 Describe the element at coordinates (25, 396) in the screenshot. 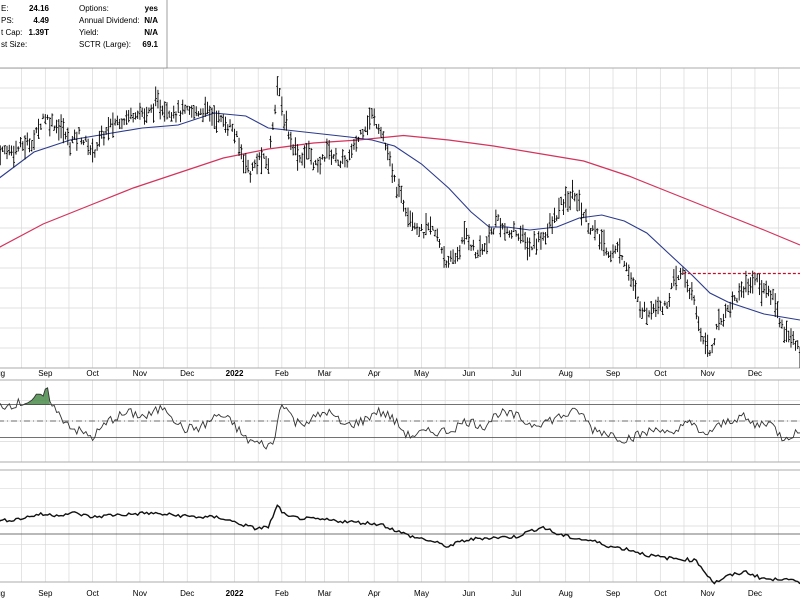

I see `overbought-fill` at that location.